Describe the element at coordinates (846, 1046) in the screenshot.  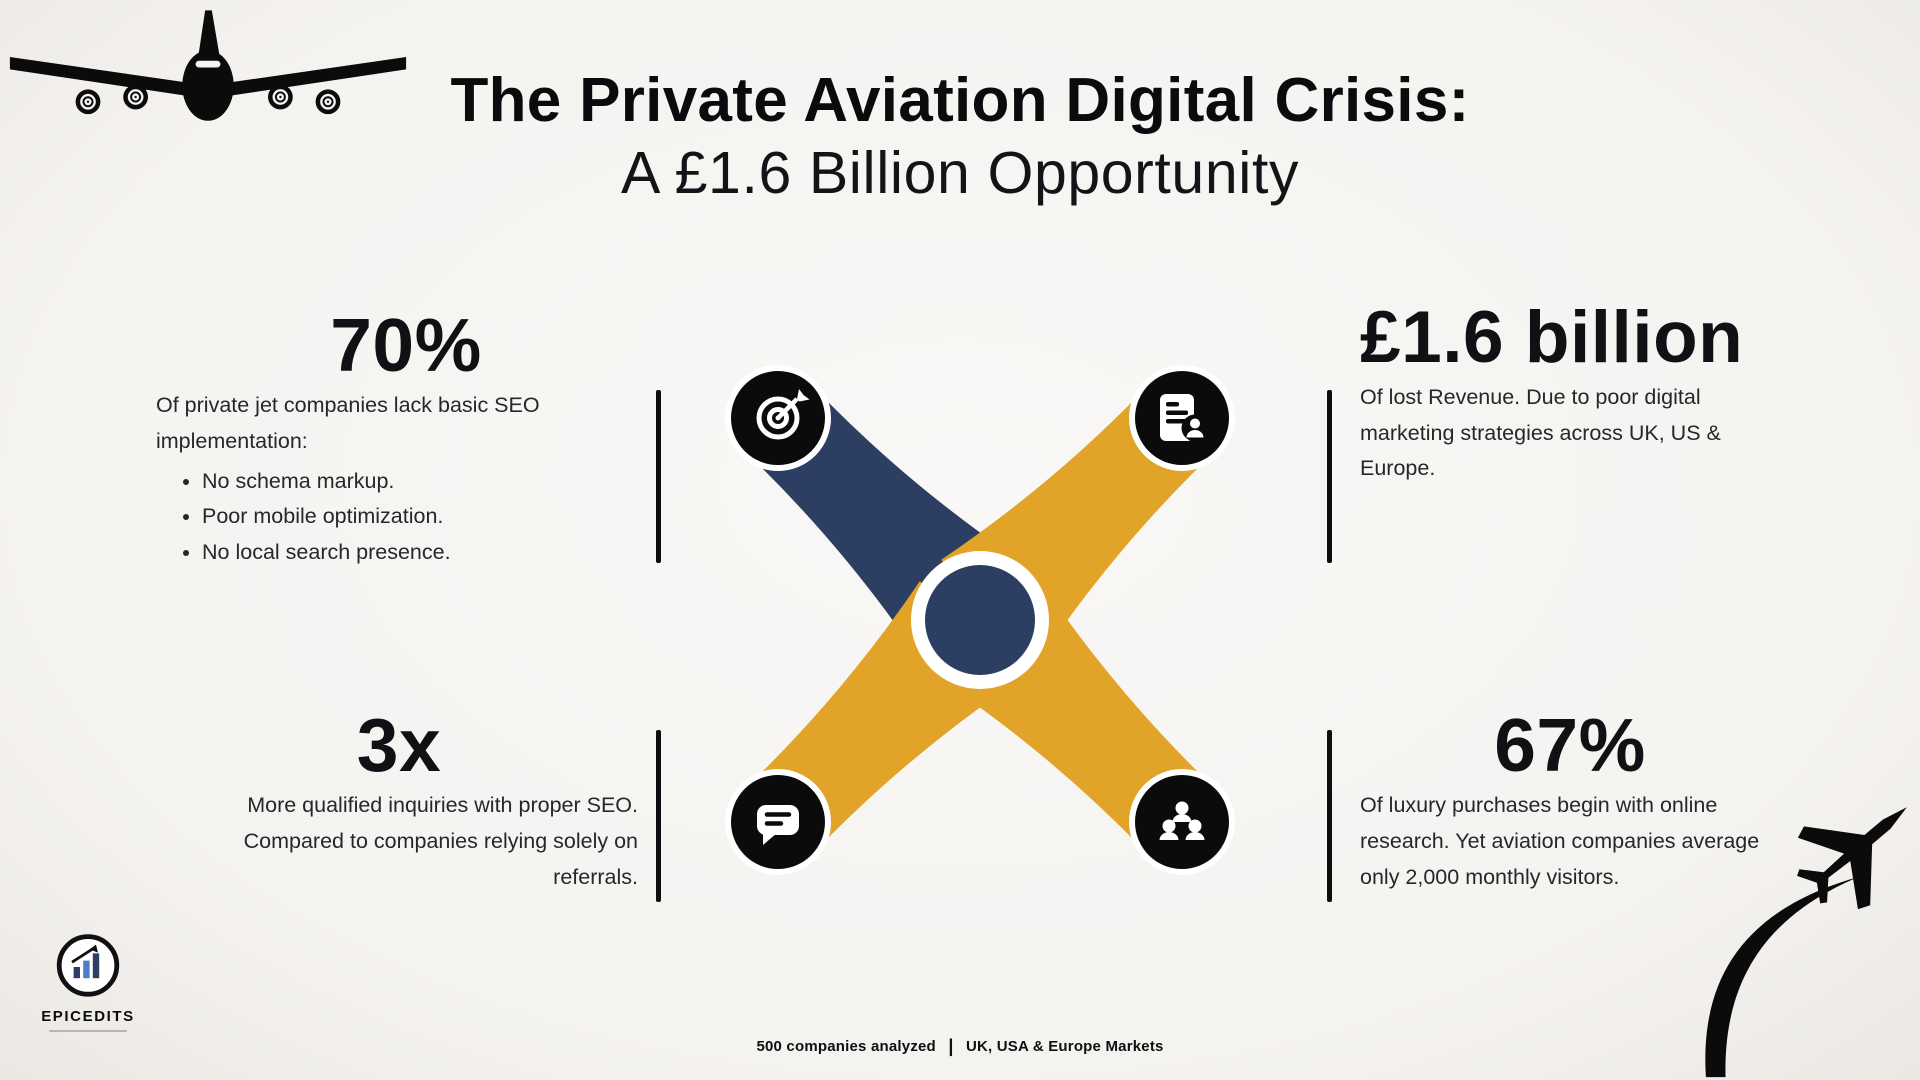
I see `footer-left-text: 500 companies analyzed` at that location.